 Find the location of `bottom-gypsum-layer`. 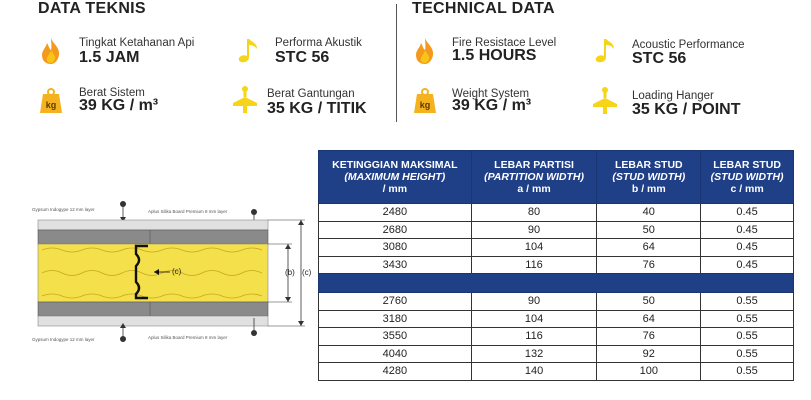

bottom-gypsum-layer is located at coordinates (153, 309).